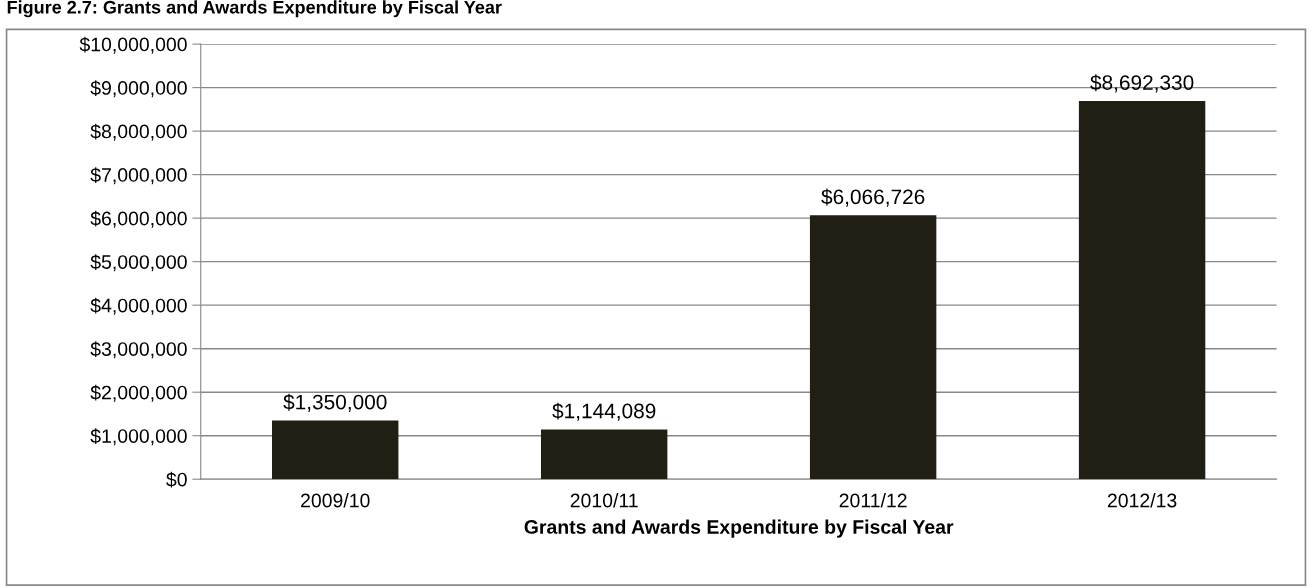 The height and width of the screenshot is (588, 1312). I want to click on y-tick-label: $7,000,000, so click(138, 176).